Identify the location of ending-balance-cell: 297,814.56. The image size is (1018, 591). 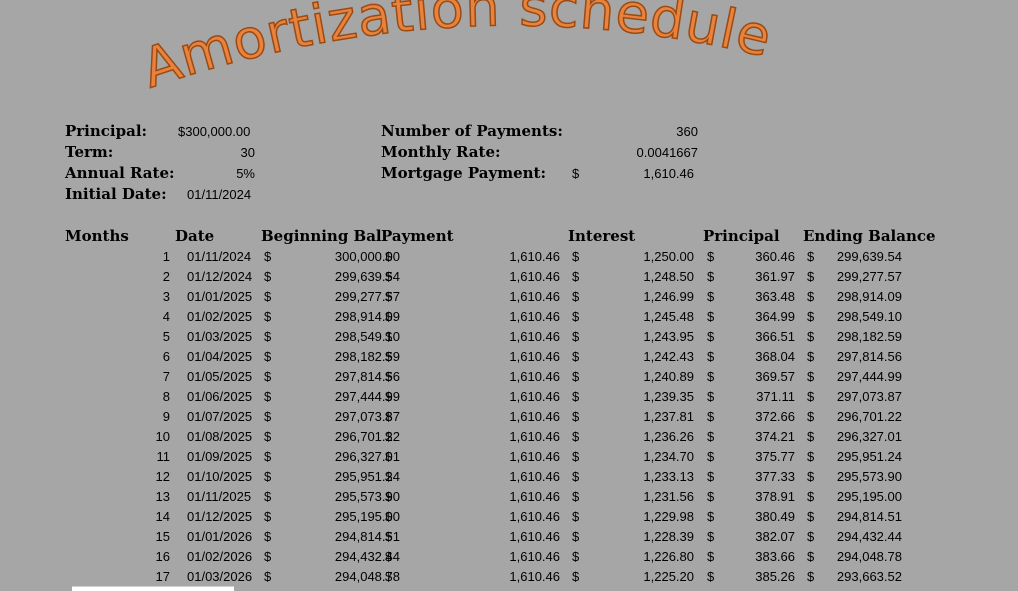
(869, 356).